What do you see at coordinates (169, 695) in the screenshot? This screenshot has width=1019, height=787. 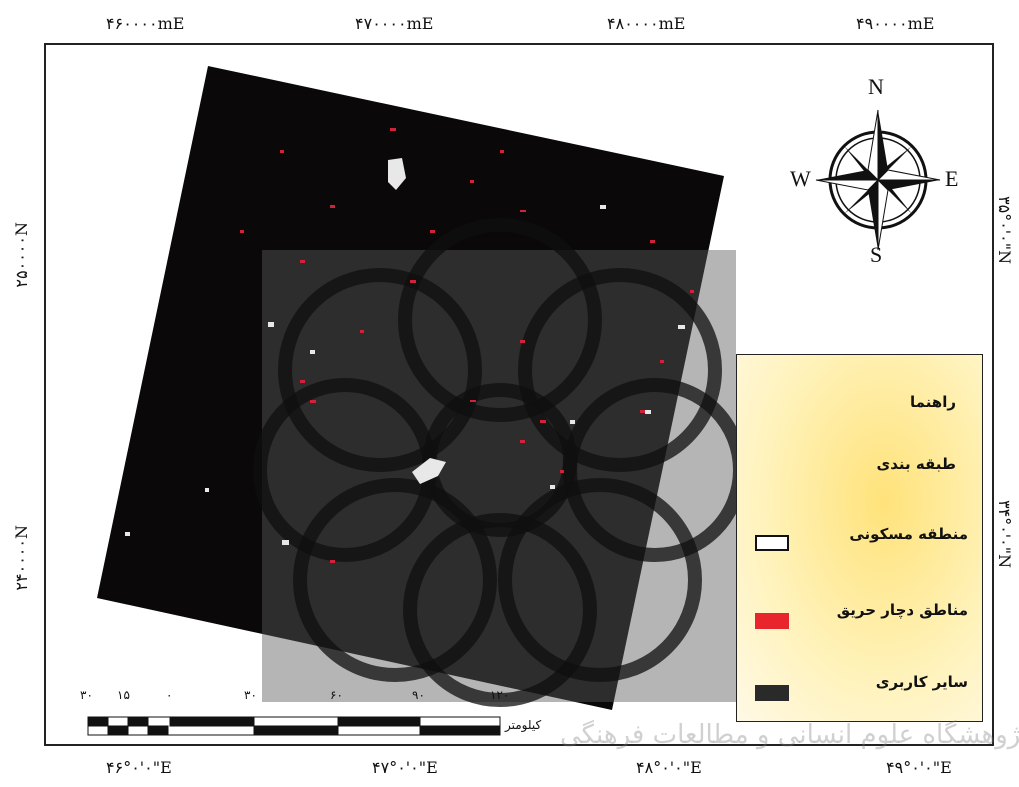 I see `scale-label-3: ۰` at bounding box center [169, 695].